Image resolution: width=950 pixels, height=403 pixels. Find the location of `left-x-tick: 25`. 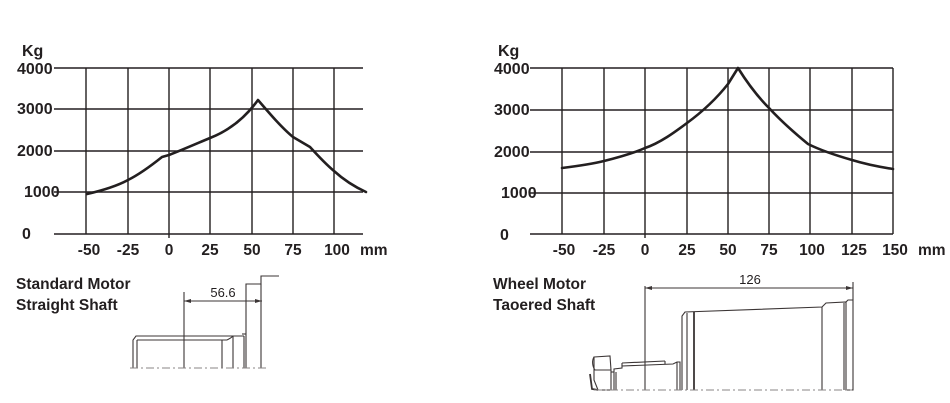

left-x-tick: 25 is located at coordinates (210, 250).